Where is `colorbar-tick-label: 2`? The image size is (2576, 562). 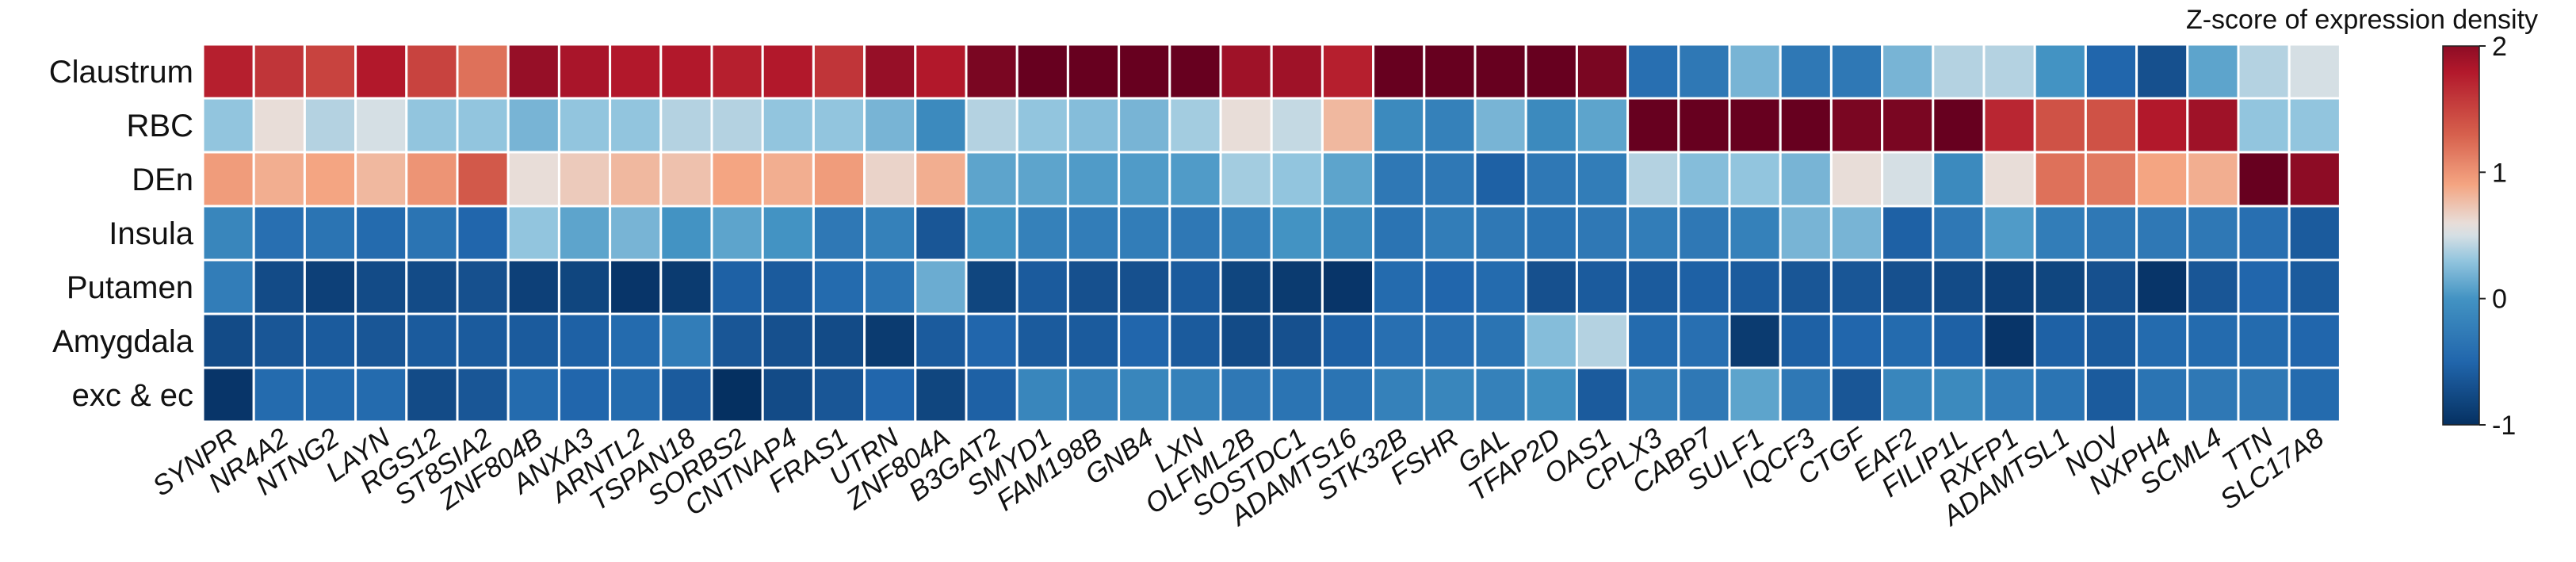 colorbar-tick-label: 2 is located at coordinates (2499, 47).